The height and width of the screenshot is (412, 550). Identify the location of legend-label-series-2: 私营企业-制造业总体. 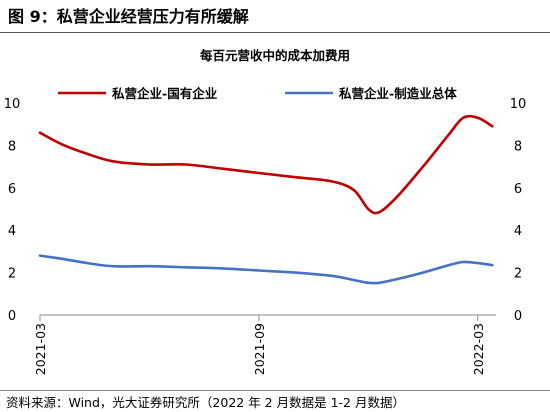
(397, 93).